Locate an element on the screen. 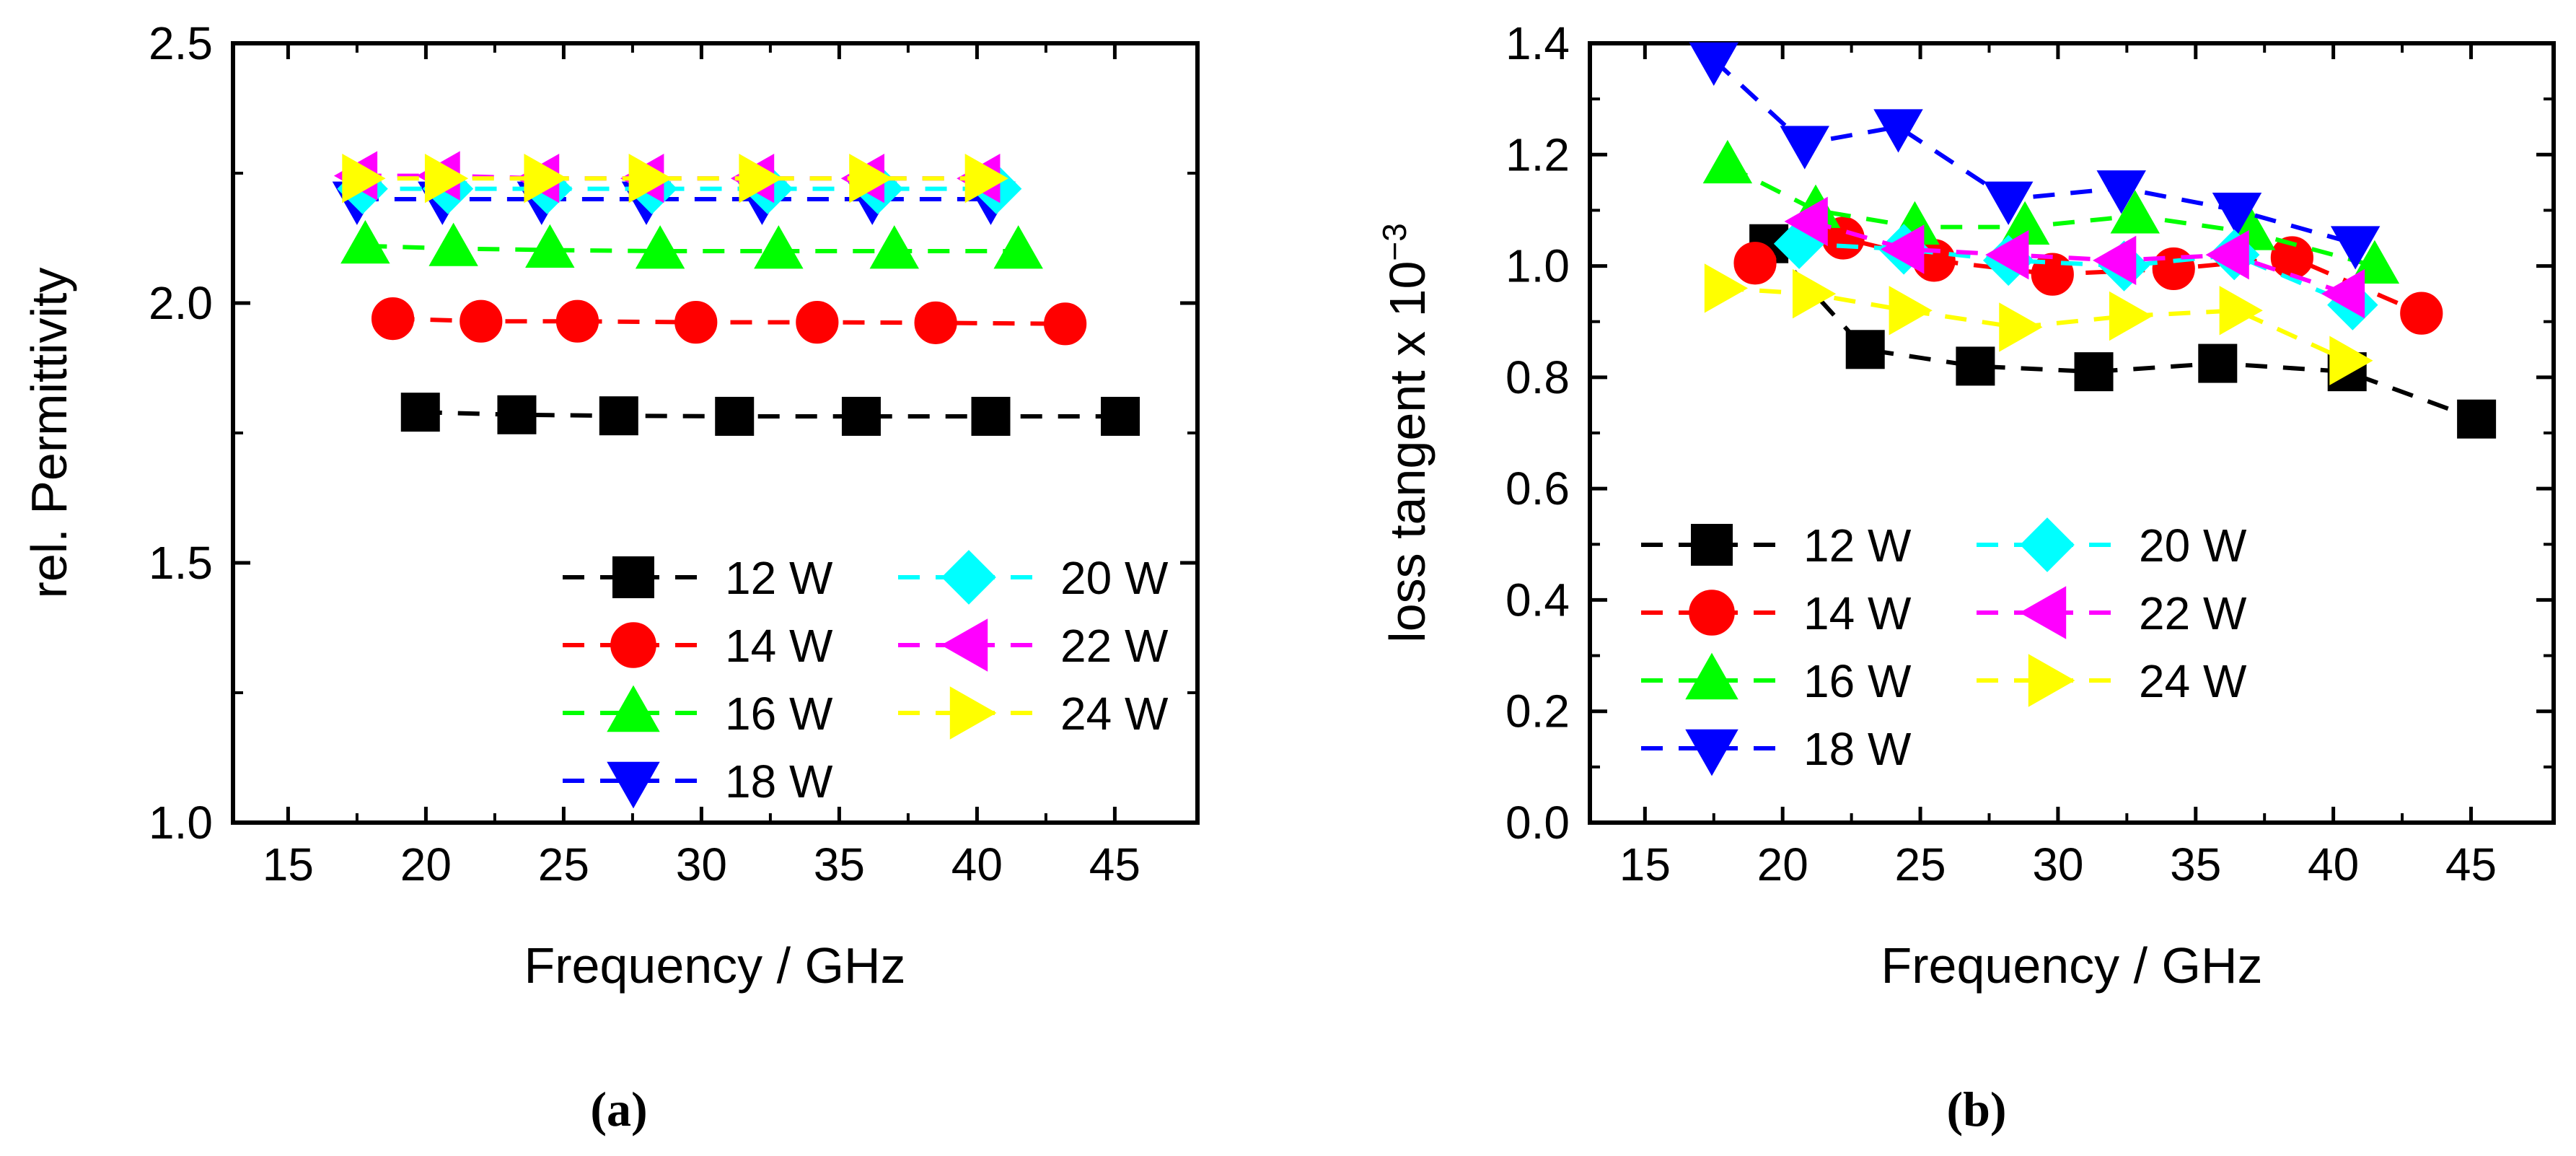 The width and height of the screenshot is (2576, 1156). series-12w is located at coordinates (770, 414).